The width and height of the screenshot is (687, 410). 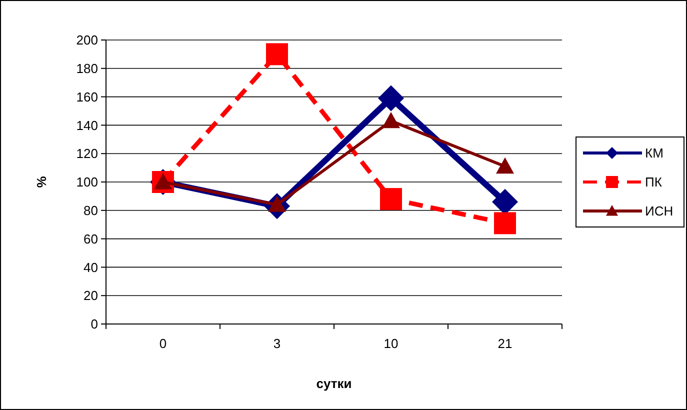 What do you see at coordinates (87, 96) in the screenshot?
I see `y-tick-label: 160` at bounding box center [87, 96].